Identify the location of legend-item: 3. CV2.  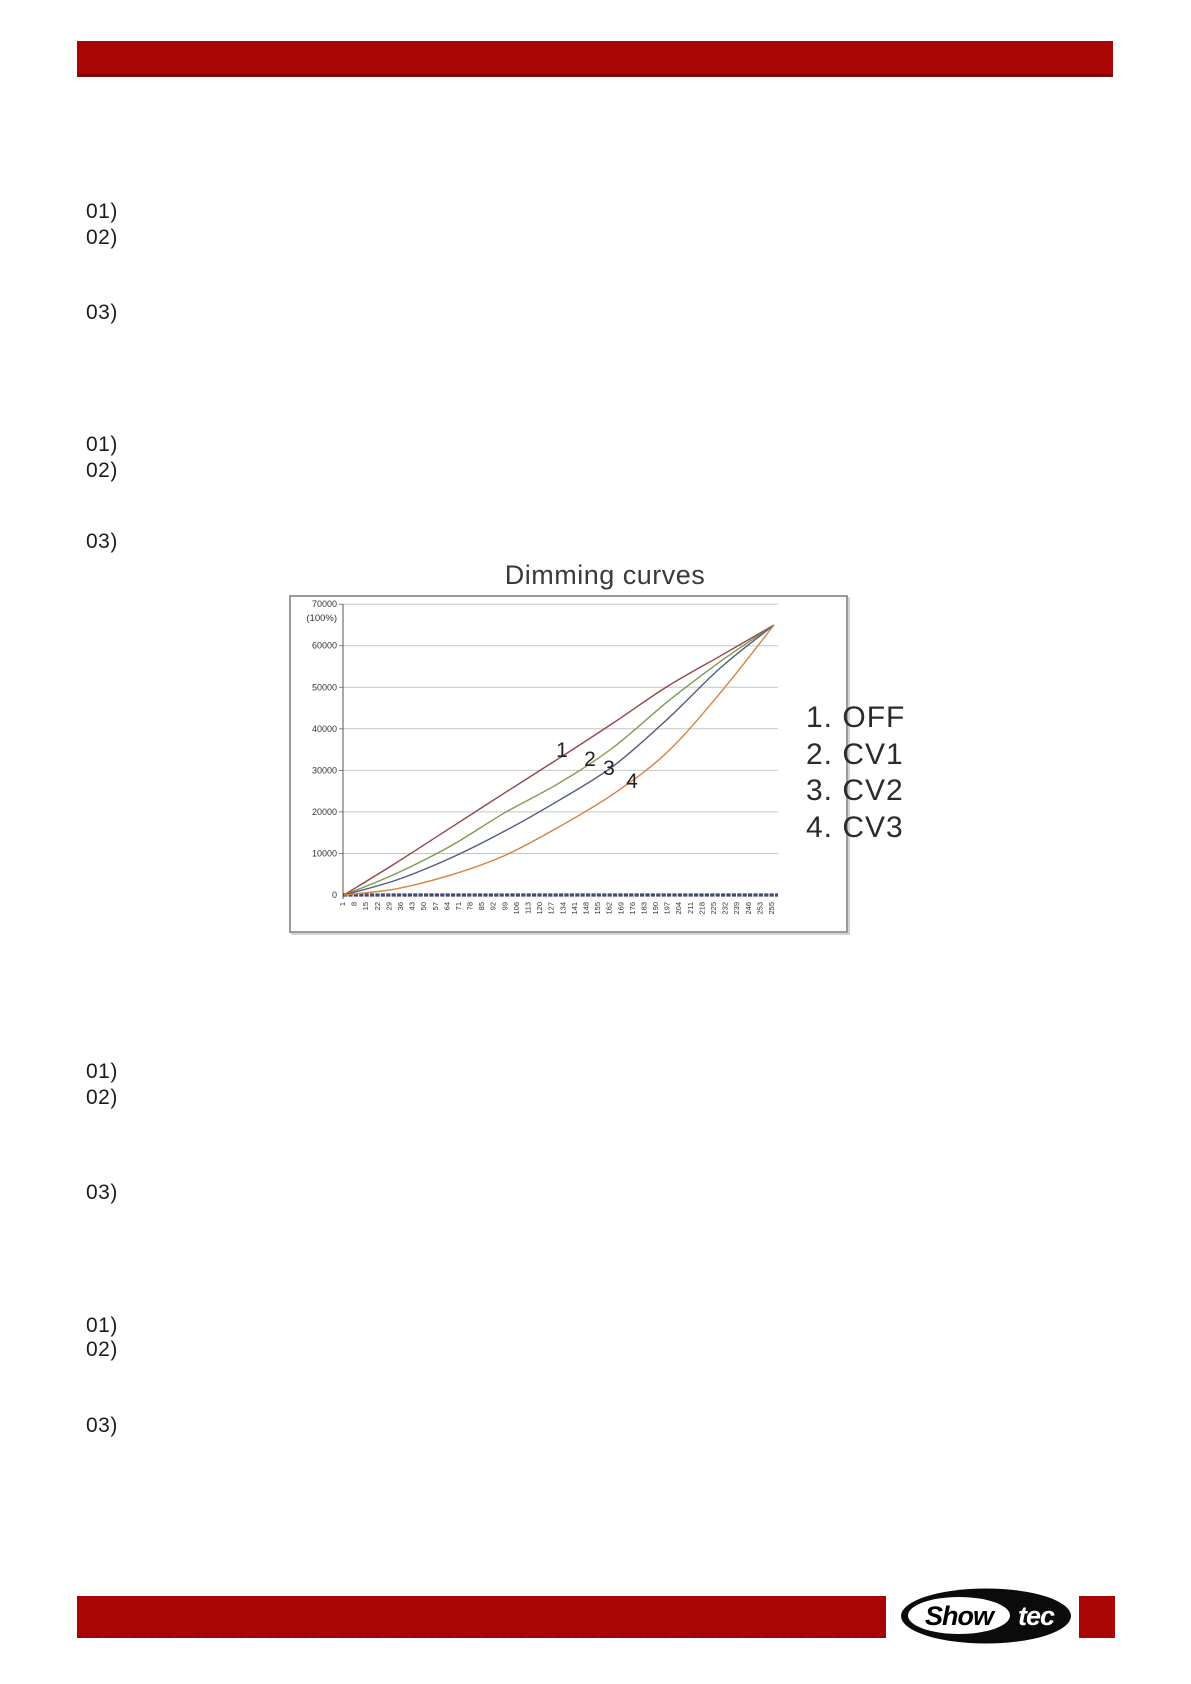
(855, 790).